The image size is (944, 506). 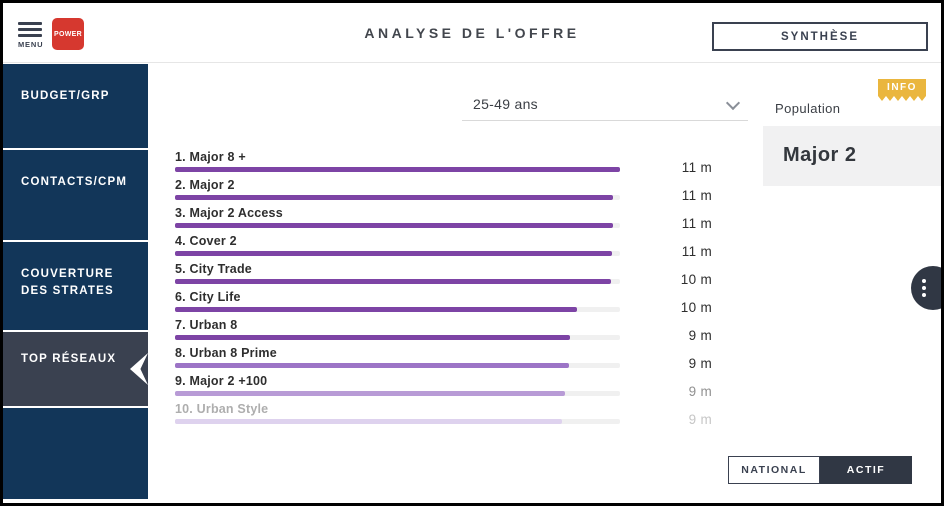 I want to click on sidebar-item-couverture-strates: COUVERTURE DES STRATES, so click(x=75, y=286).